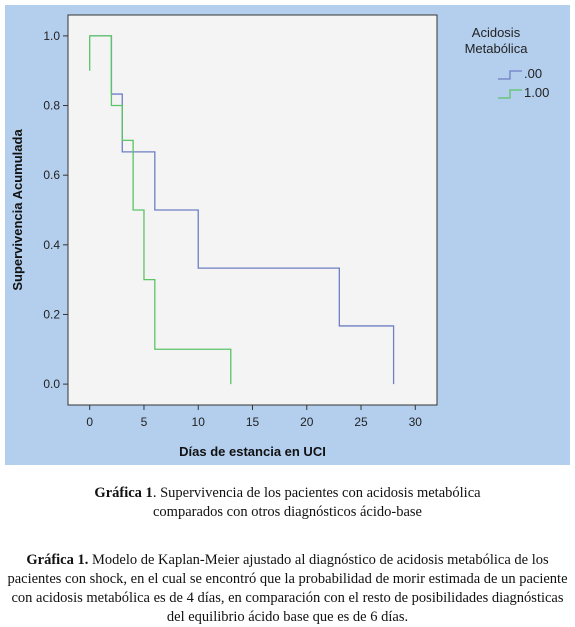  I want to click on figure-note-label: Gráfica 1., so click(57, 560).